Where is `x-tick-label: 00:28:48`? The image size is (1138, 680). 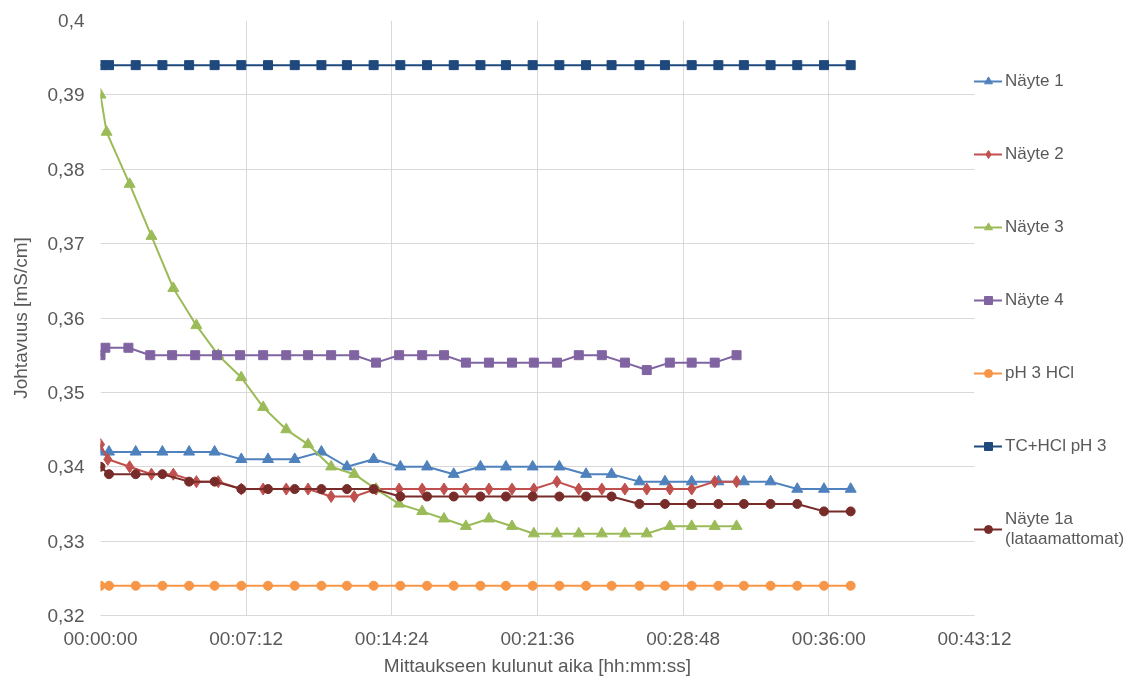 x-tick-label: 00:28:48 is located at coordinates (683, 638).